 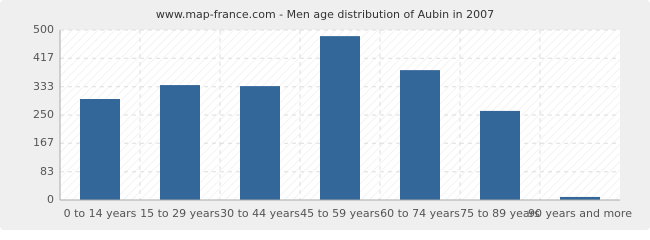 What do you see at coordinates (580, 213) in the screenshot?
I see `x-tick-label: 90 years and more` at bounding box center [580, 213].